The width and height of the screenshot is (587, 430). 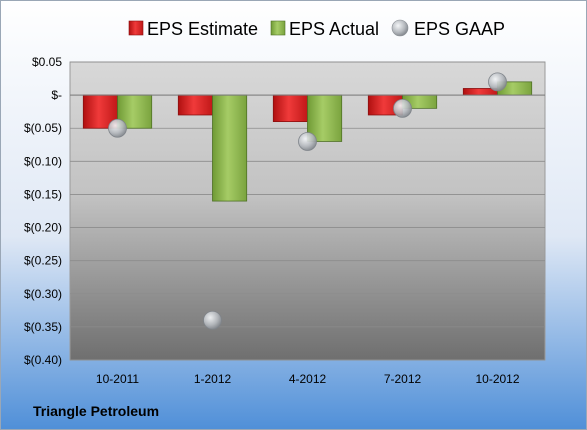 I want to click on y-tick-label: $-, so click(x=56, y=95).